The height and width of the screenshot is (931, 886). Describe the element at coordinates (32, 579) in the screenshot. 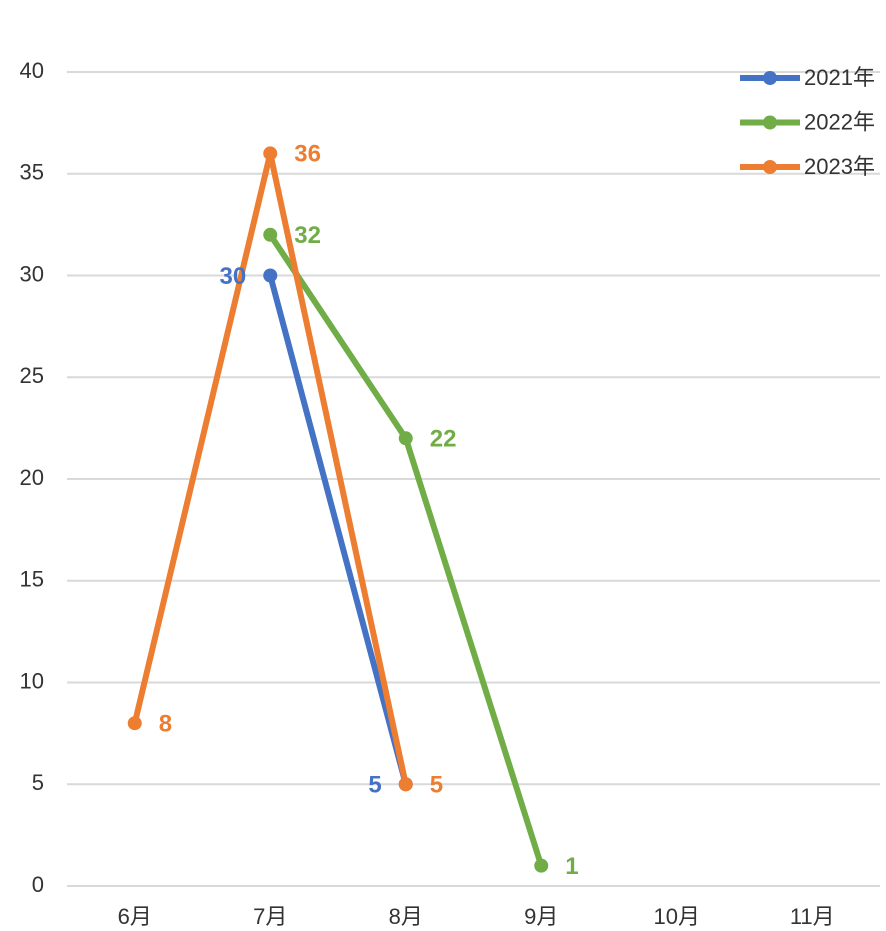

I see `y-tick-label: 15` at that location.